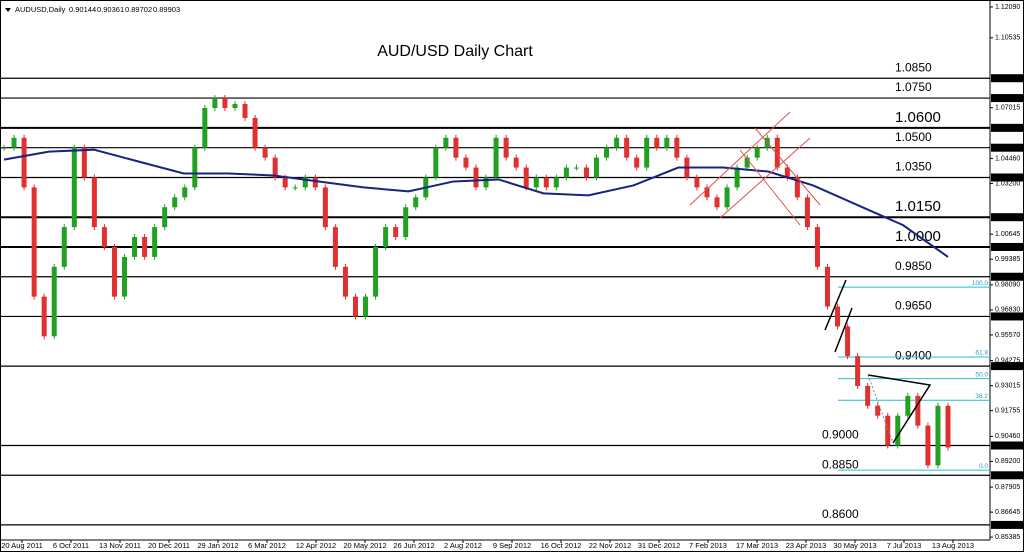  What do you see at coordinates (757, 545) in the screenshot?
I see `x-tick-label: 17 Mar 2013` at bounding box center [757, 545].